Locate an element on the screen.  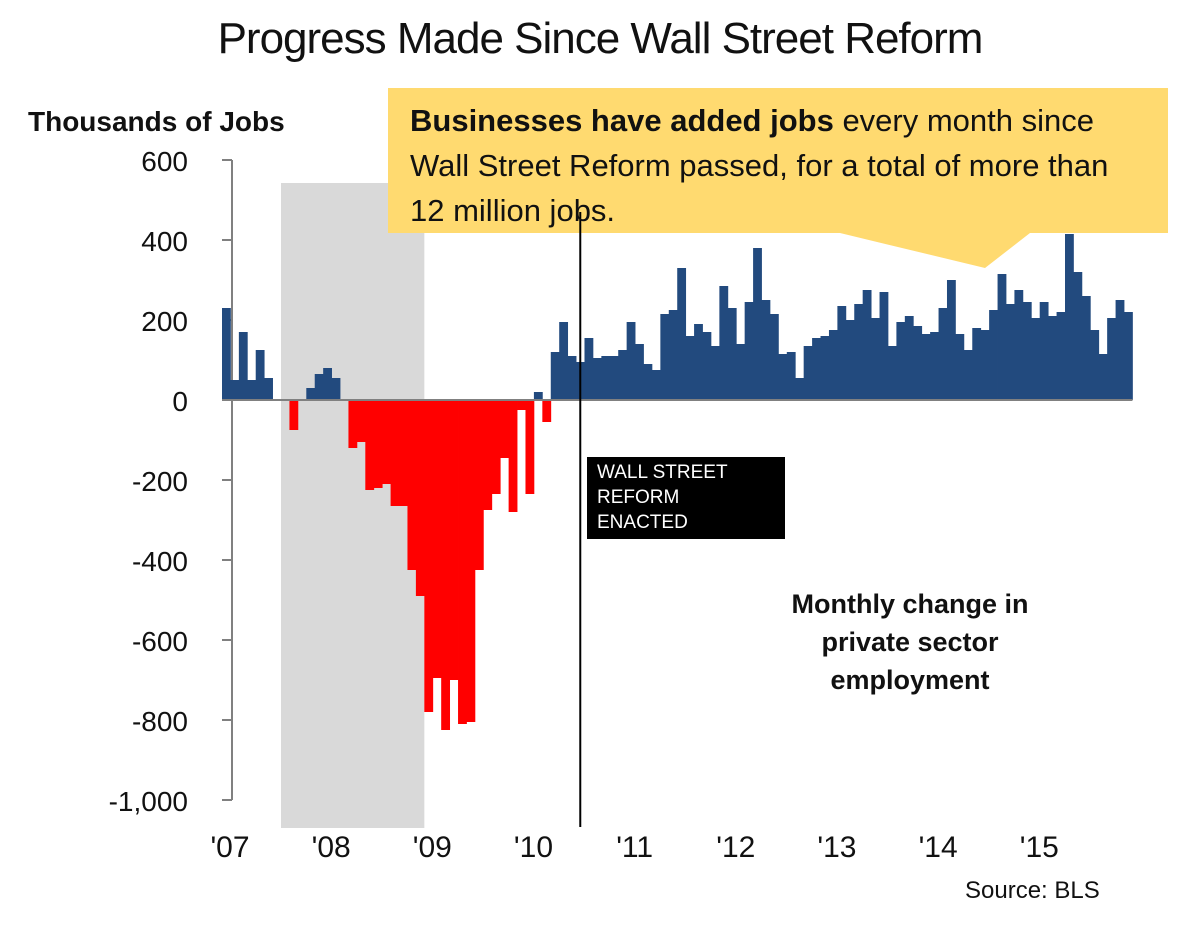
reform-enacted-line2: REFORM ENACTED is located at coordinates (642, 510).